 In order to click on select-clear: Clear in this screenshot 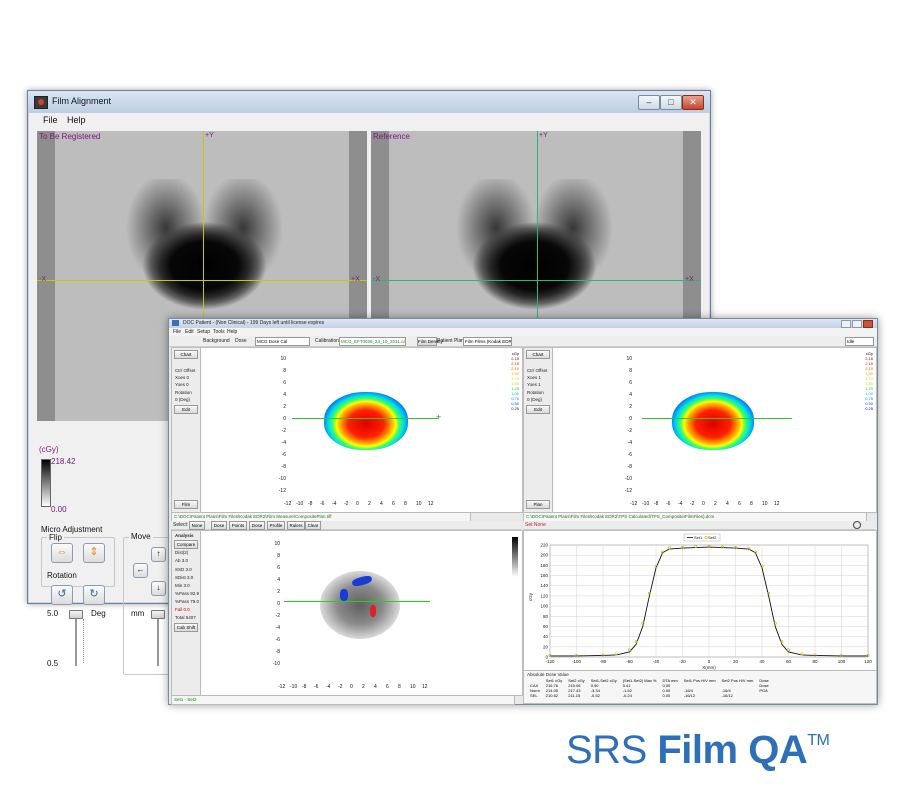, I will do `click(313, 525)`.